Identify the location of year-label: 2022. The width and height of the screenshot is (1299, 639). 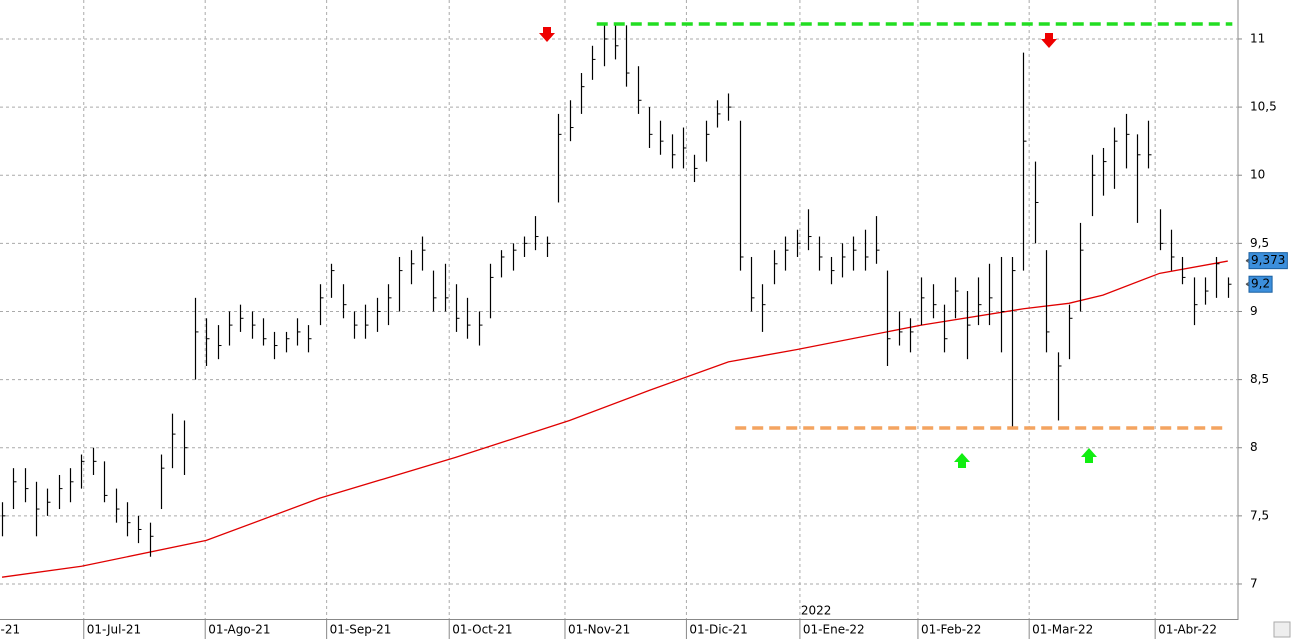
(816, 611).